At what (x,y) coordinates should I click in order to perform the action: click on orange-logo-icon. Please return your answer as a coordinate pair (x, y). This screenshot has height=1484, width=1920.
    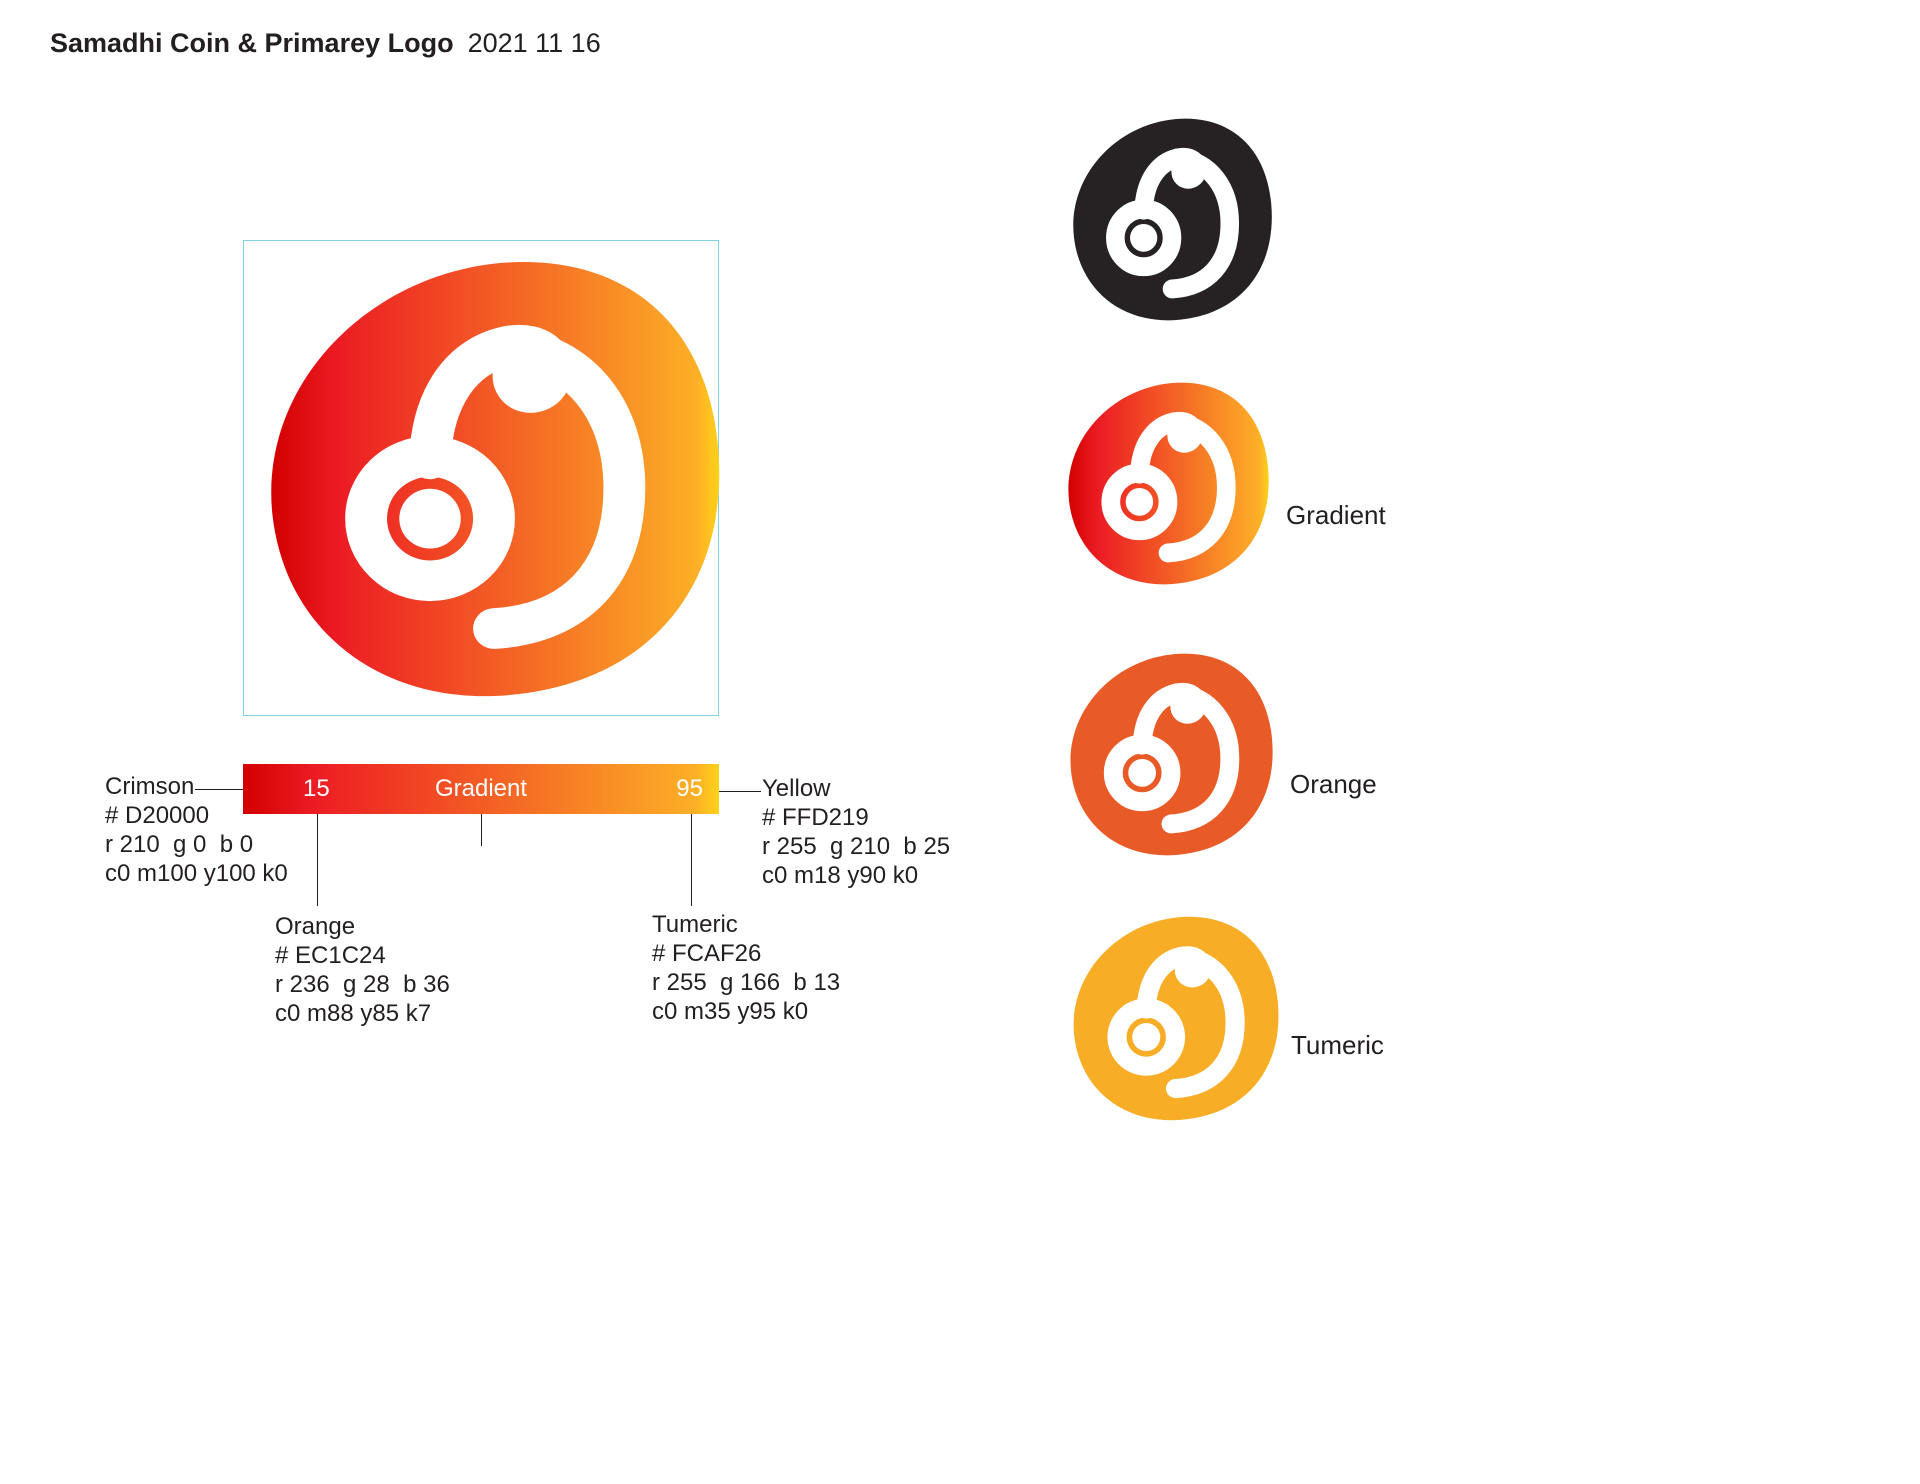
    Looking at the image, I should click on (1171, 754).